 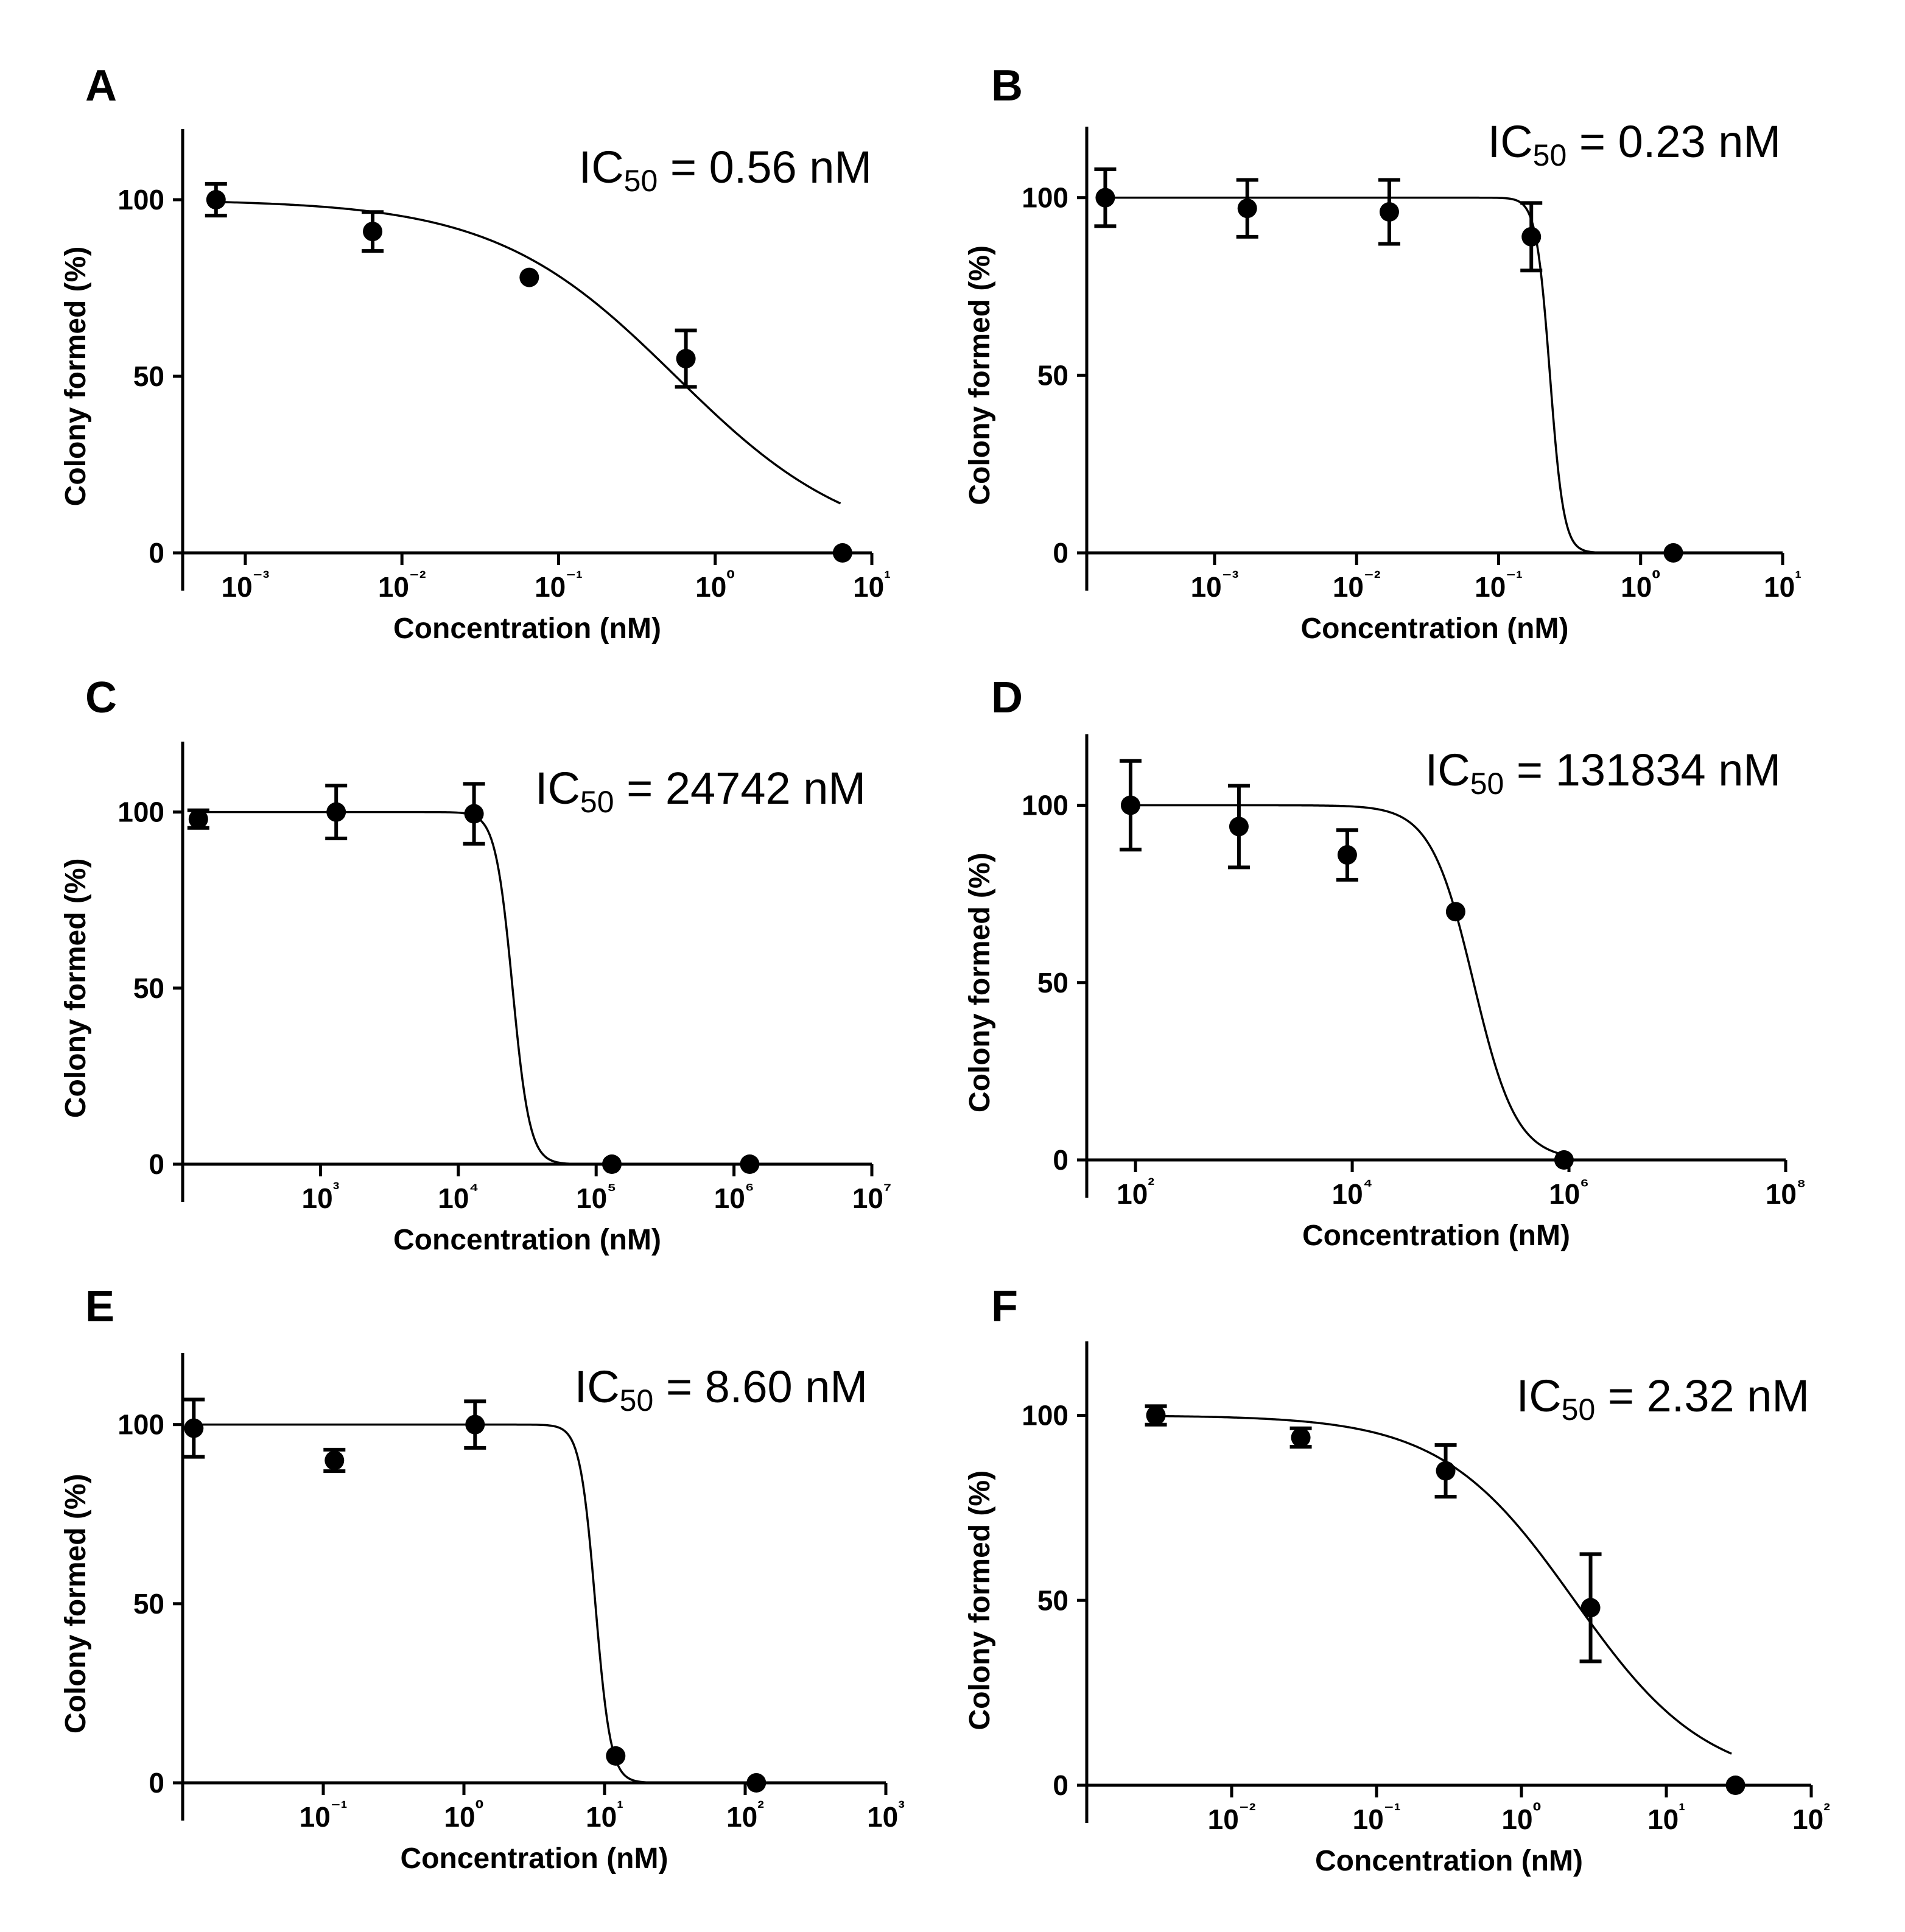 What do you see at coordinates (760, 1387) in the screenshot?
I see `ic50-value: = 8.60 nM` at bounding box center [760, 1387].